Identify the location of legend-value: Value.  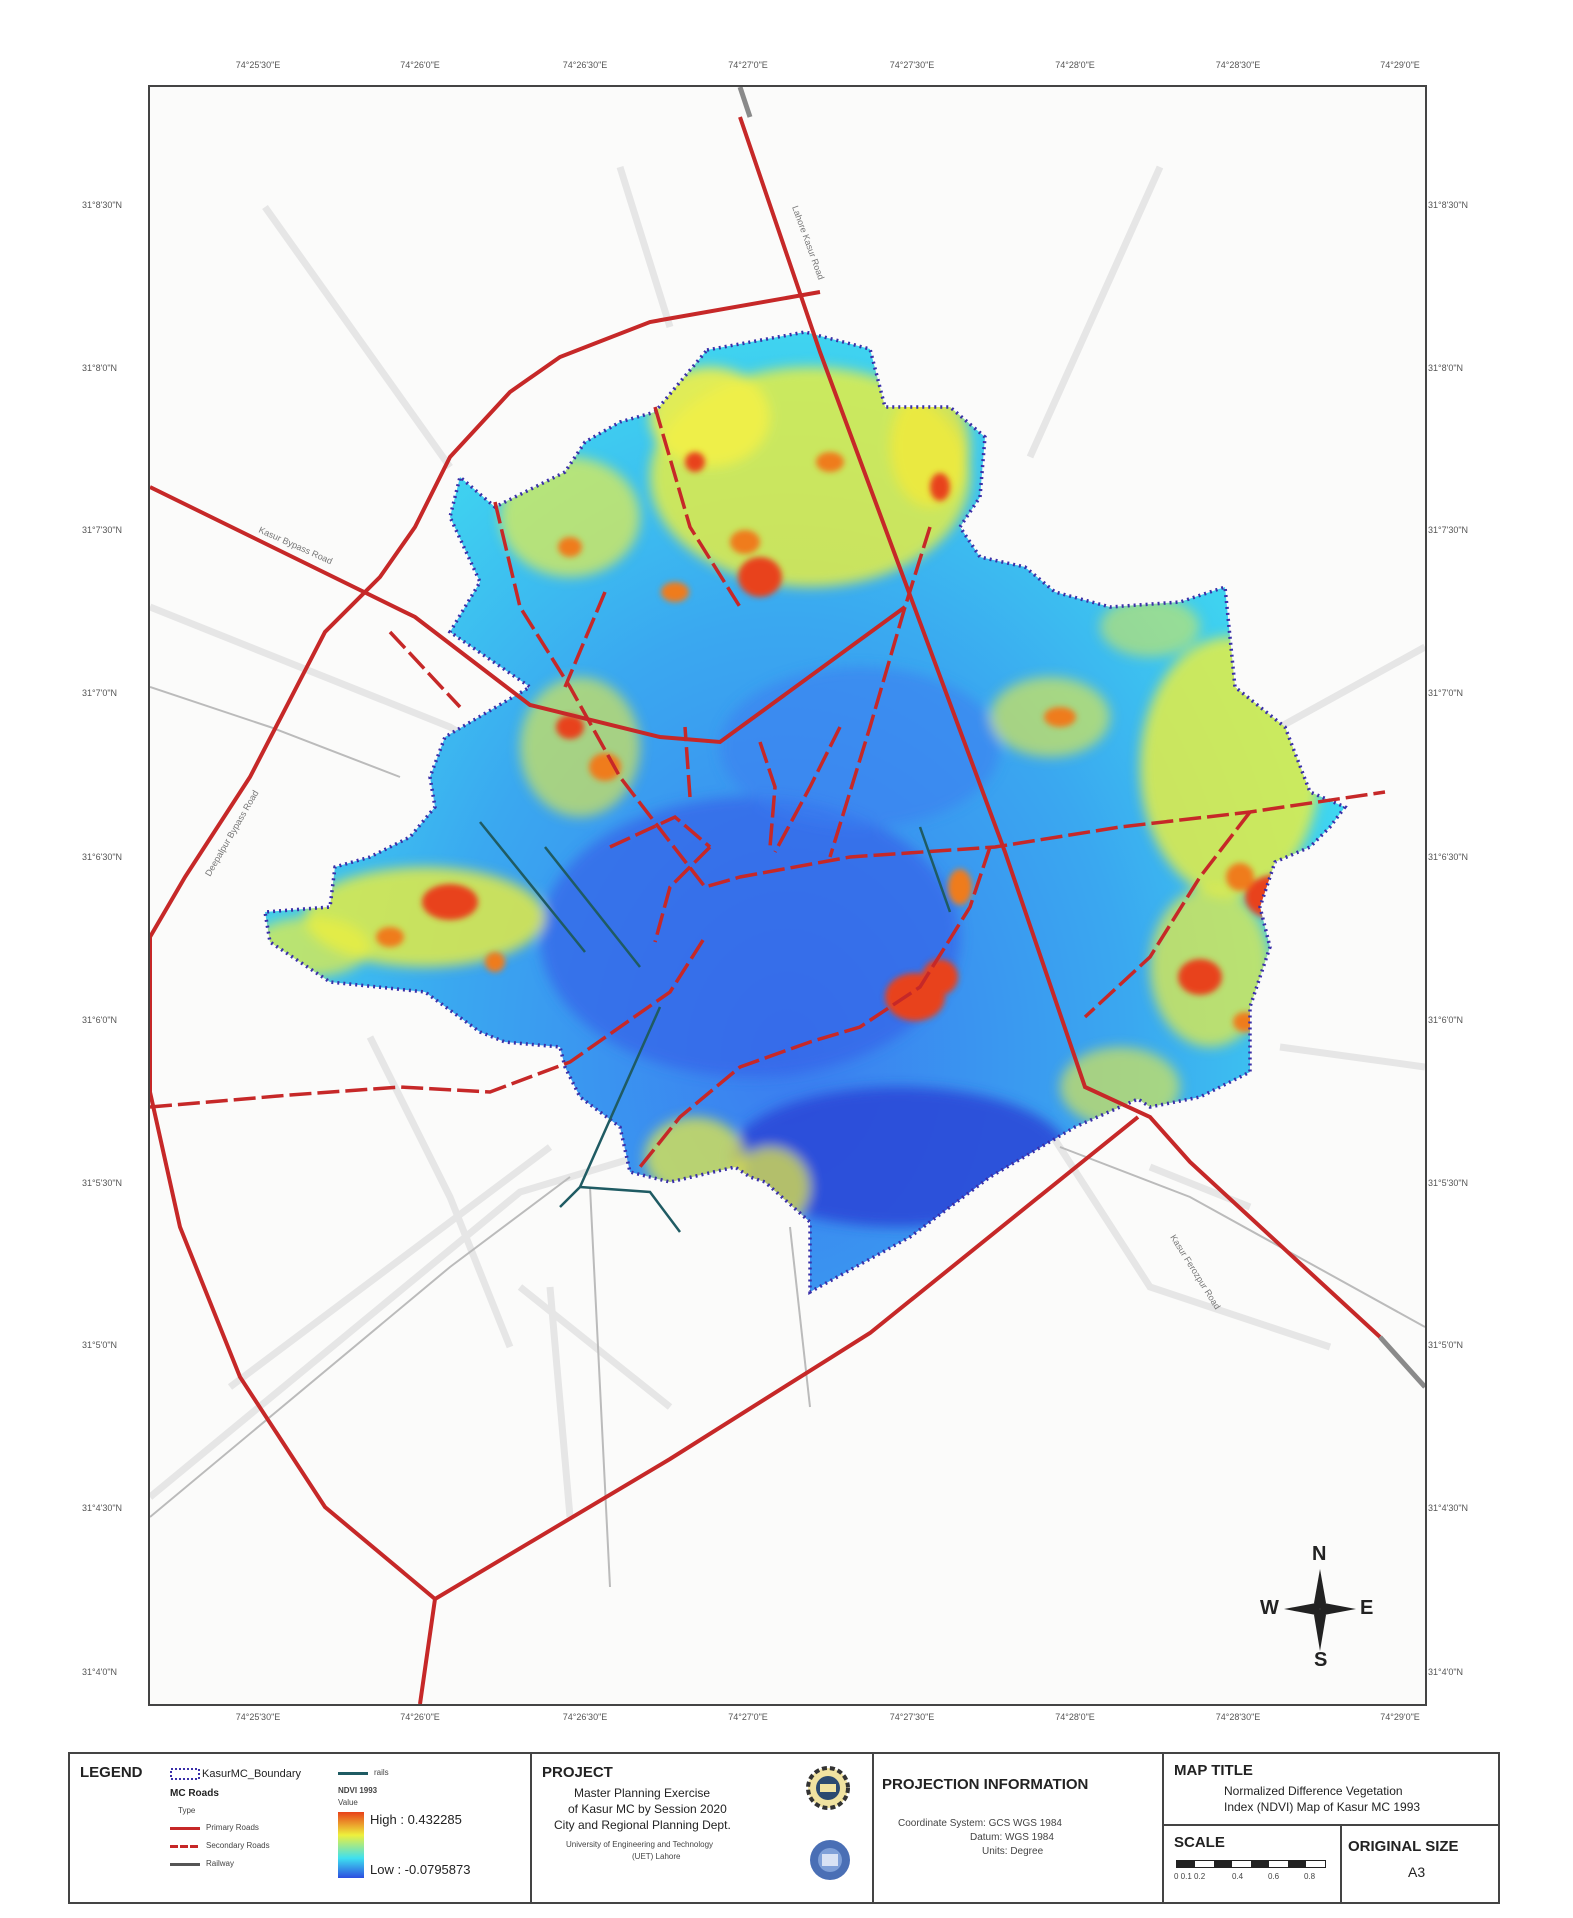
(348, 1802).